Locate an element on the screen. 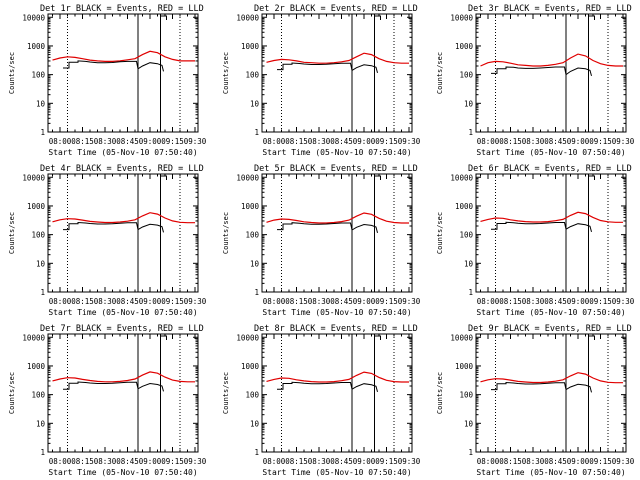  panel-title: Det 1r BLACK = Events, RED = LLD is located at coordinates (122, 9).